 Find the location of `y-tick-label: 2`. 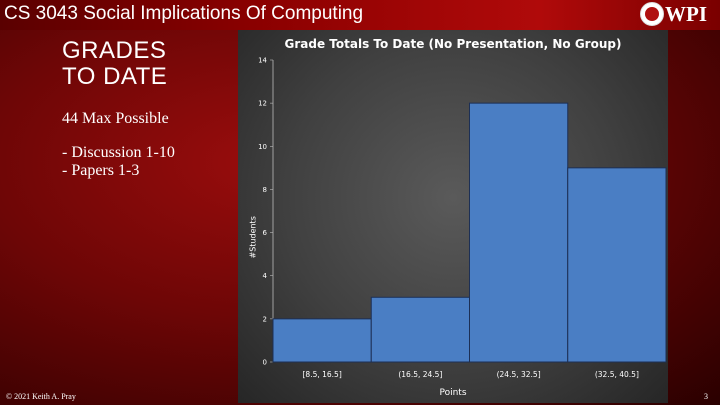

y-tick-label: 2 is located at coordinates (265, 319).